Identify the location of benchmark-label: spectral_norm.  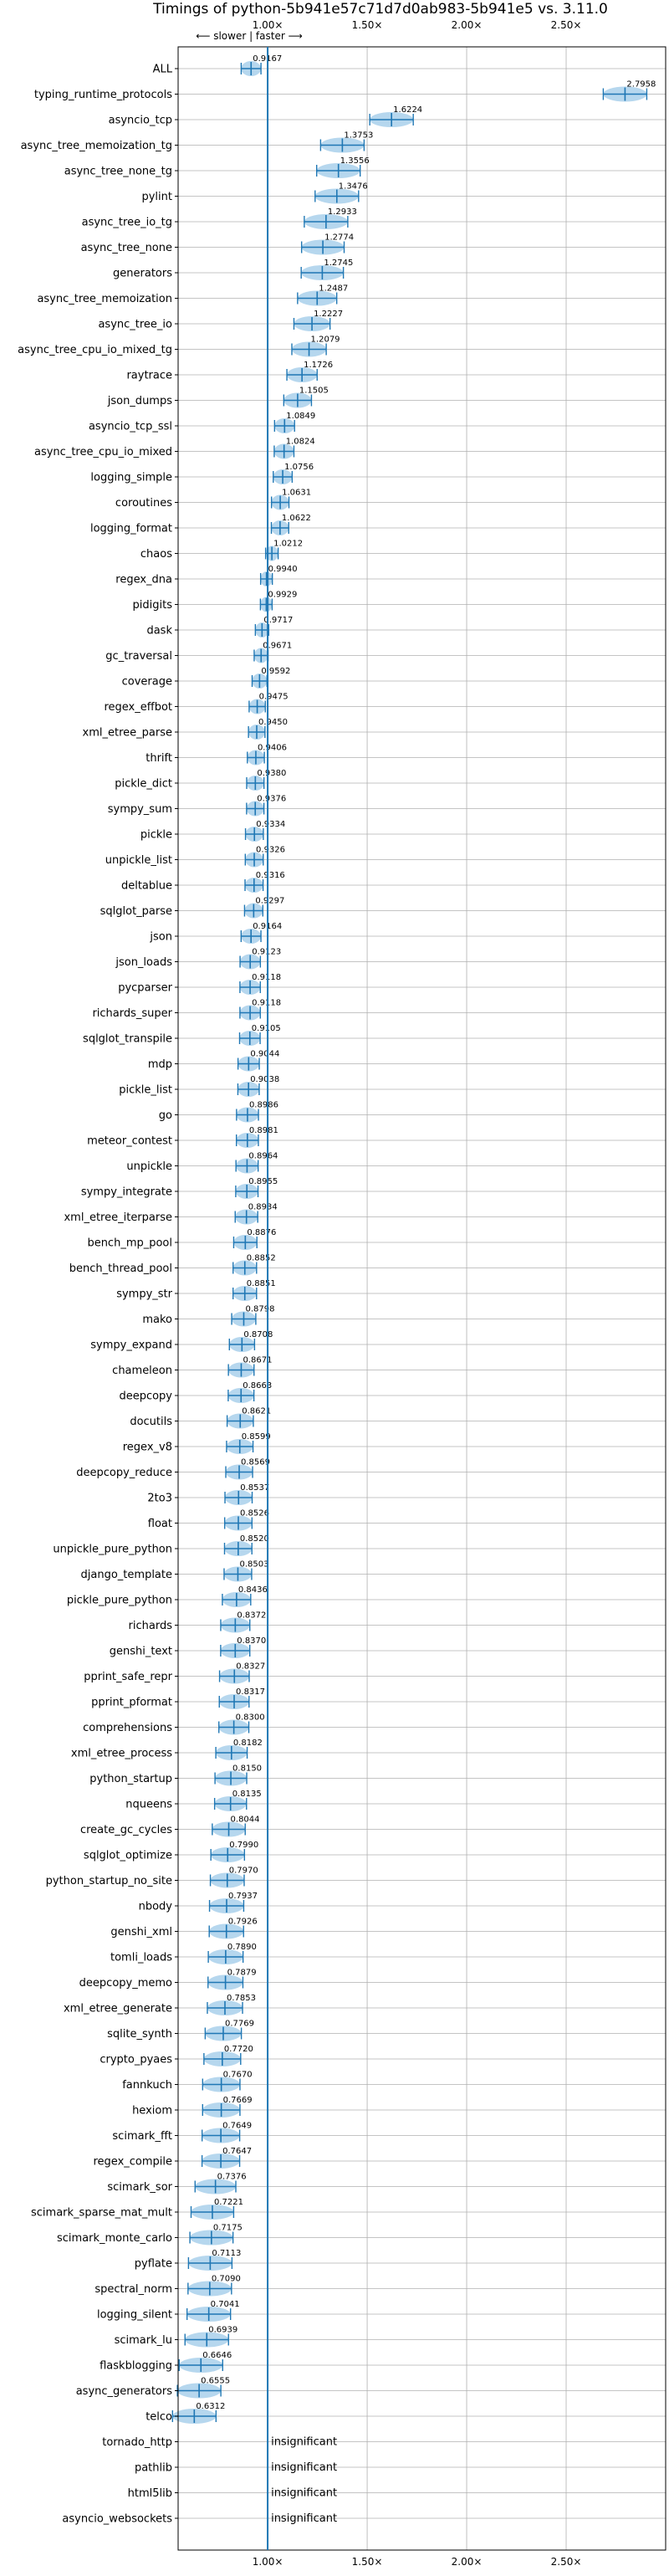
(133, 2290).